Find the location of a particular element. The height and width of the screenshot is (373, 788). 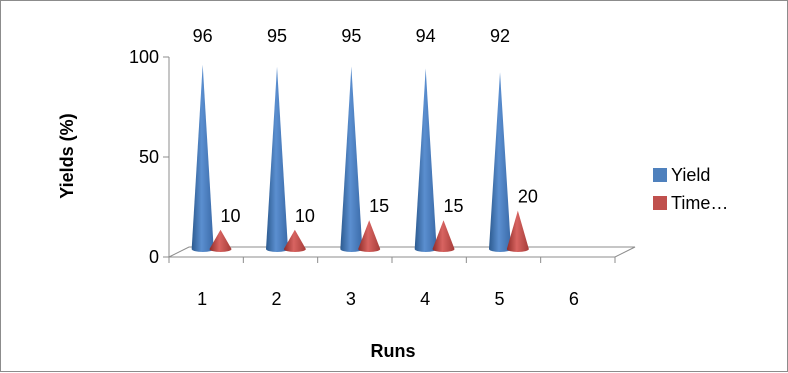

x-tick-label: 2 is located at coordinates (276, 299).